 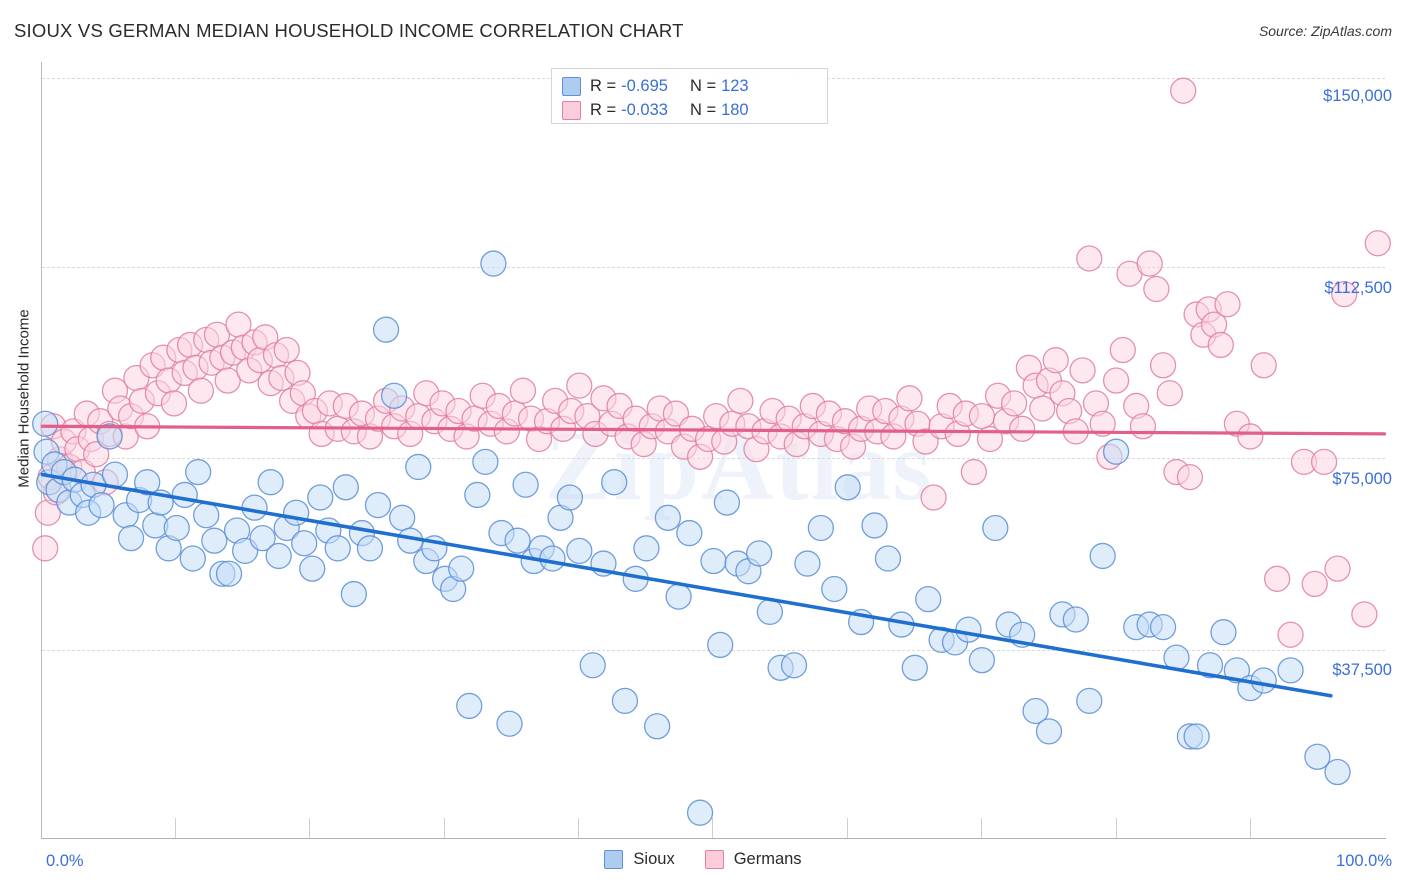 What do you see at coordinates (614, 859) in the screenshot?
I see `legend-swatch-sioux` at bounding box center [614, 859].